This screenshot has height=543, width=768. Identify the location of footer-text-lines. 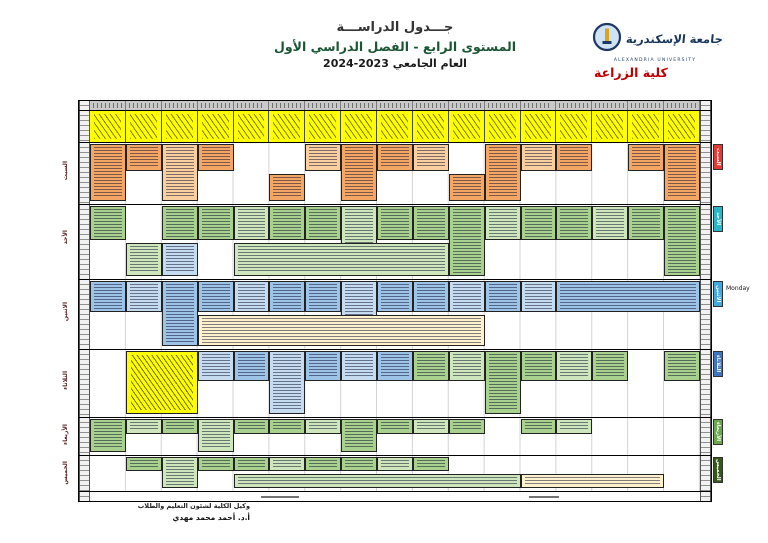
(279, 497).